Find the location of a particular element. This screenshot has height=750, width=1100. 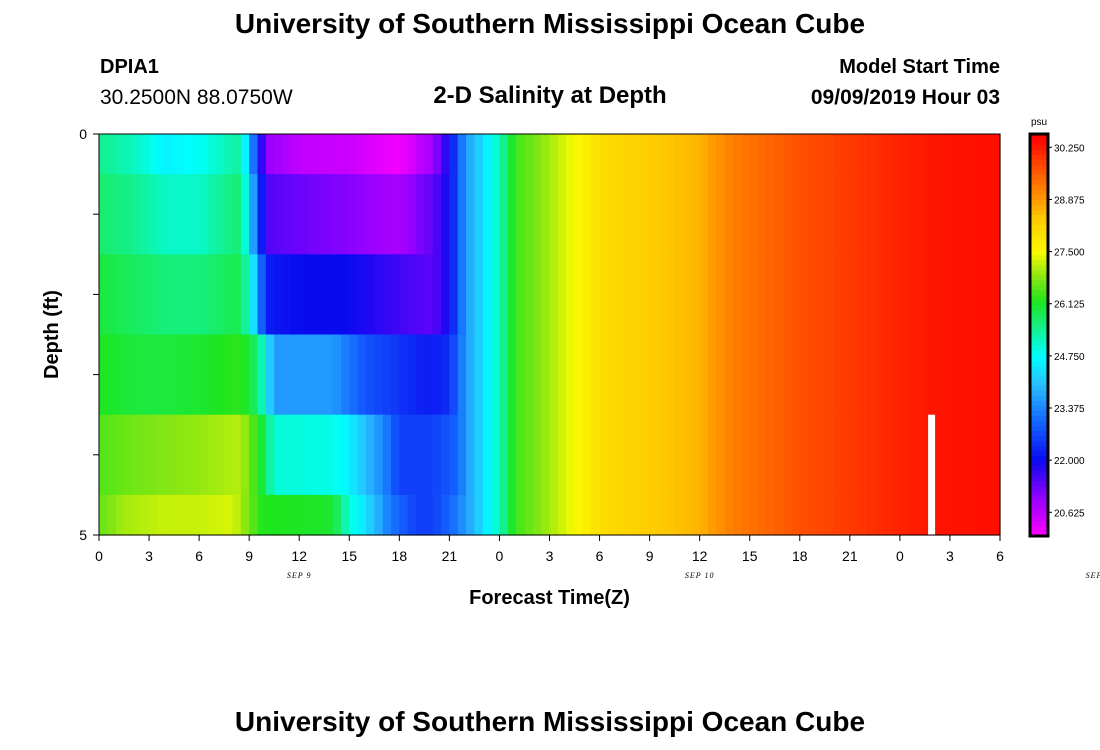

colorbar-frame is located at coordinates (1039, 335).